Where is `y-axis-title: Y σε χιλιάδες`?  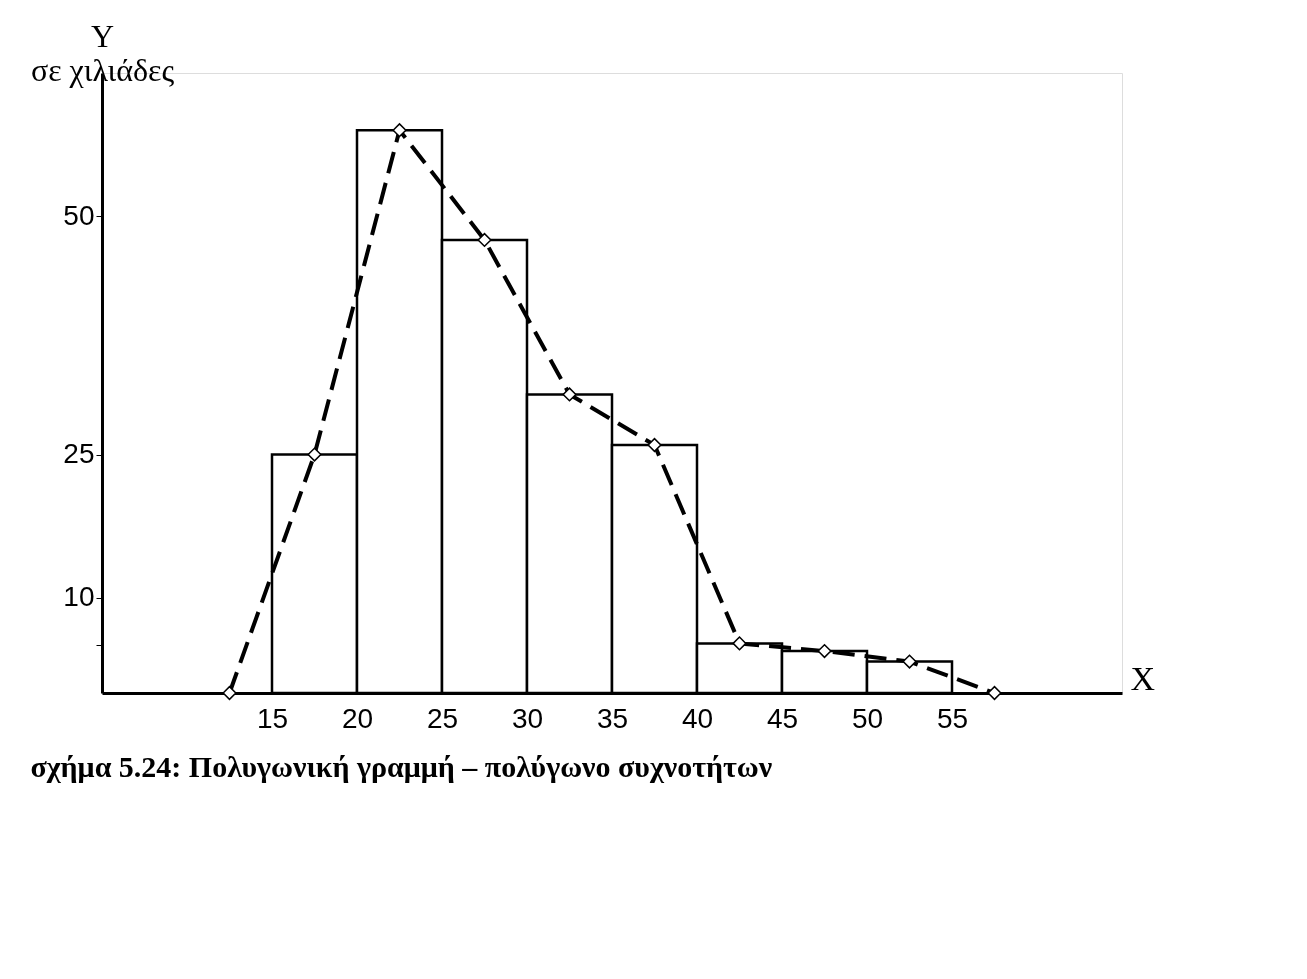 y-axis-title: Y σε χιλιάδες is located at coordinates (102, 52).